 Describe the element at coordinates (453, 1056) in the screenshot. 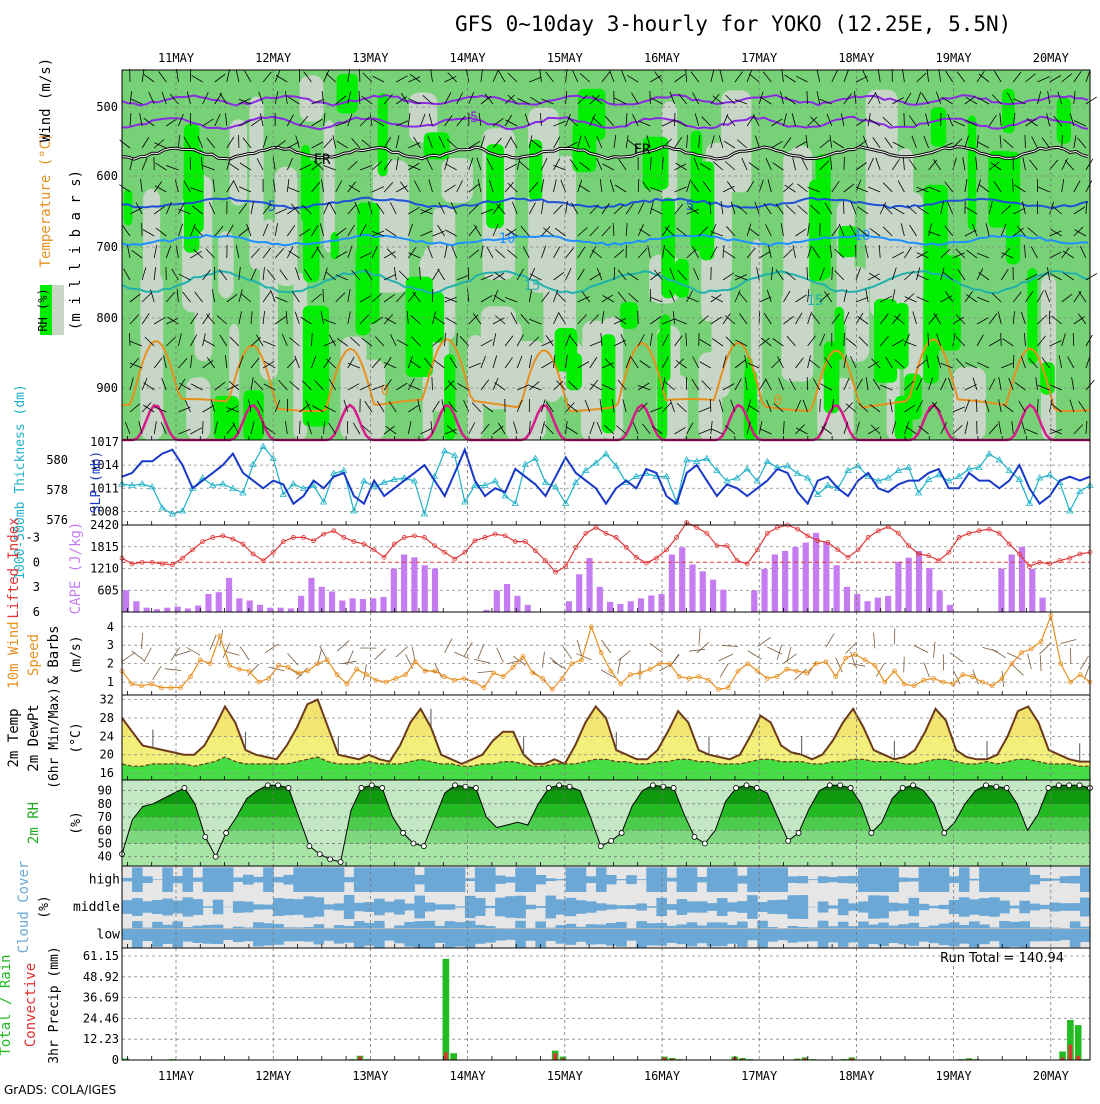

I see `precip-total-bar` at that location.